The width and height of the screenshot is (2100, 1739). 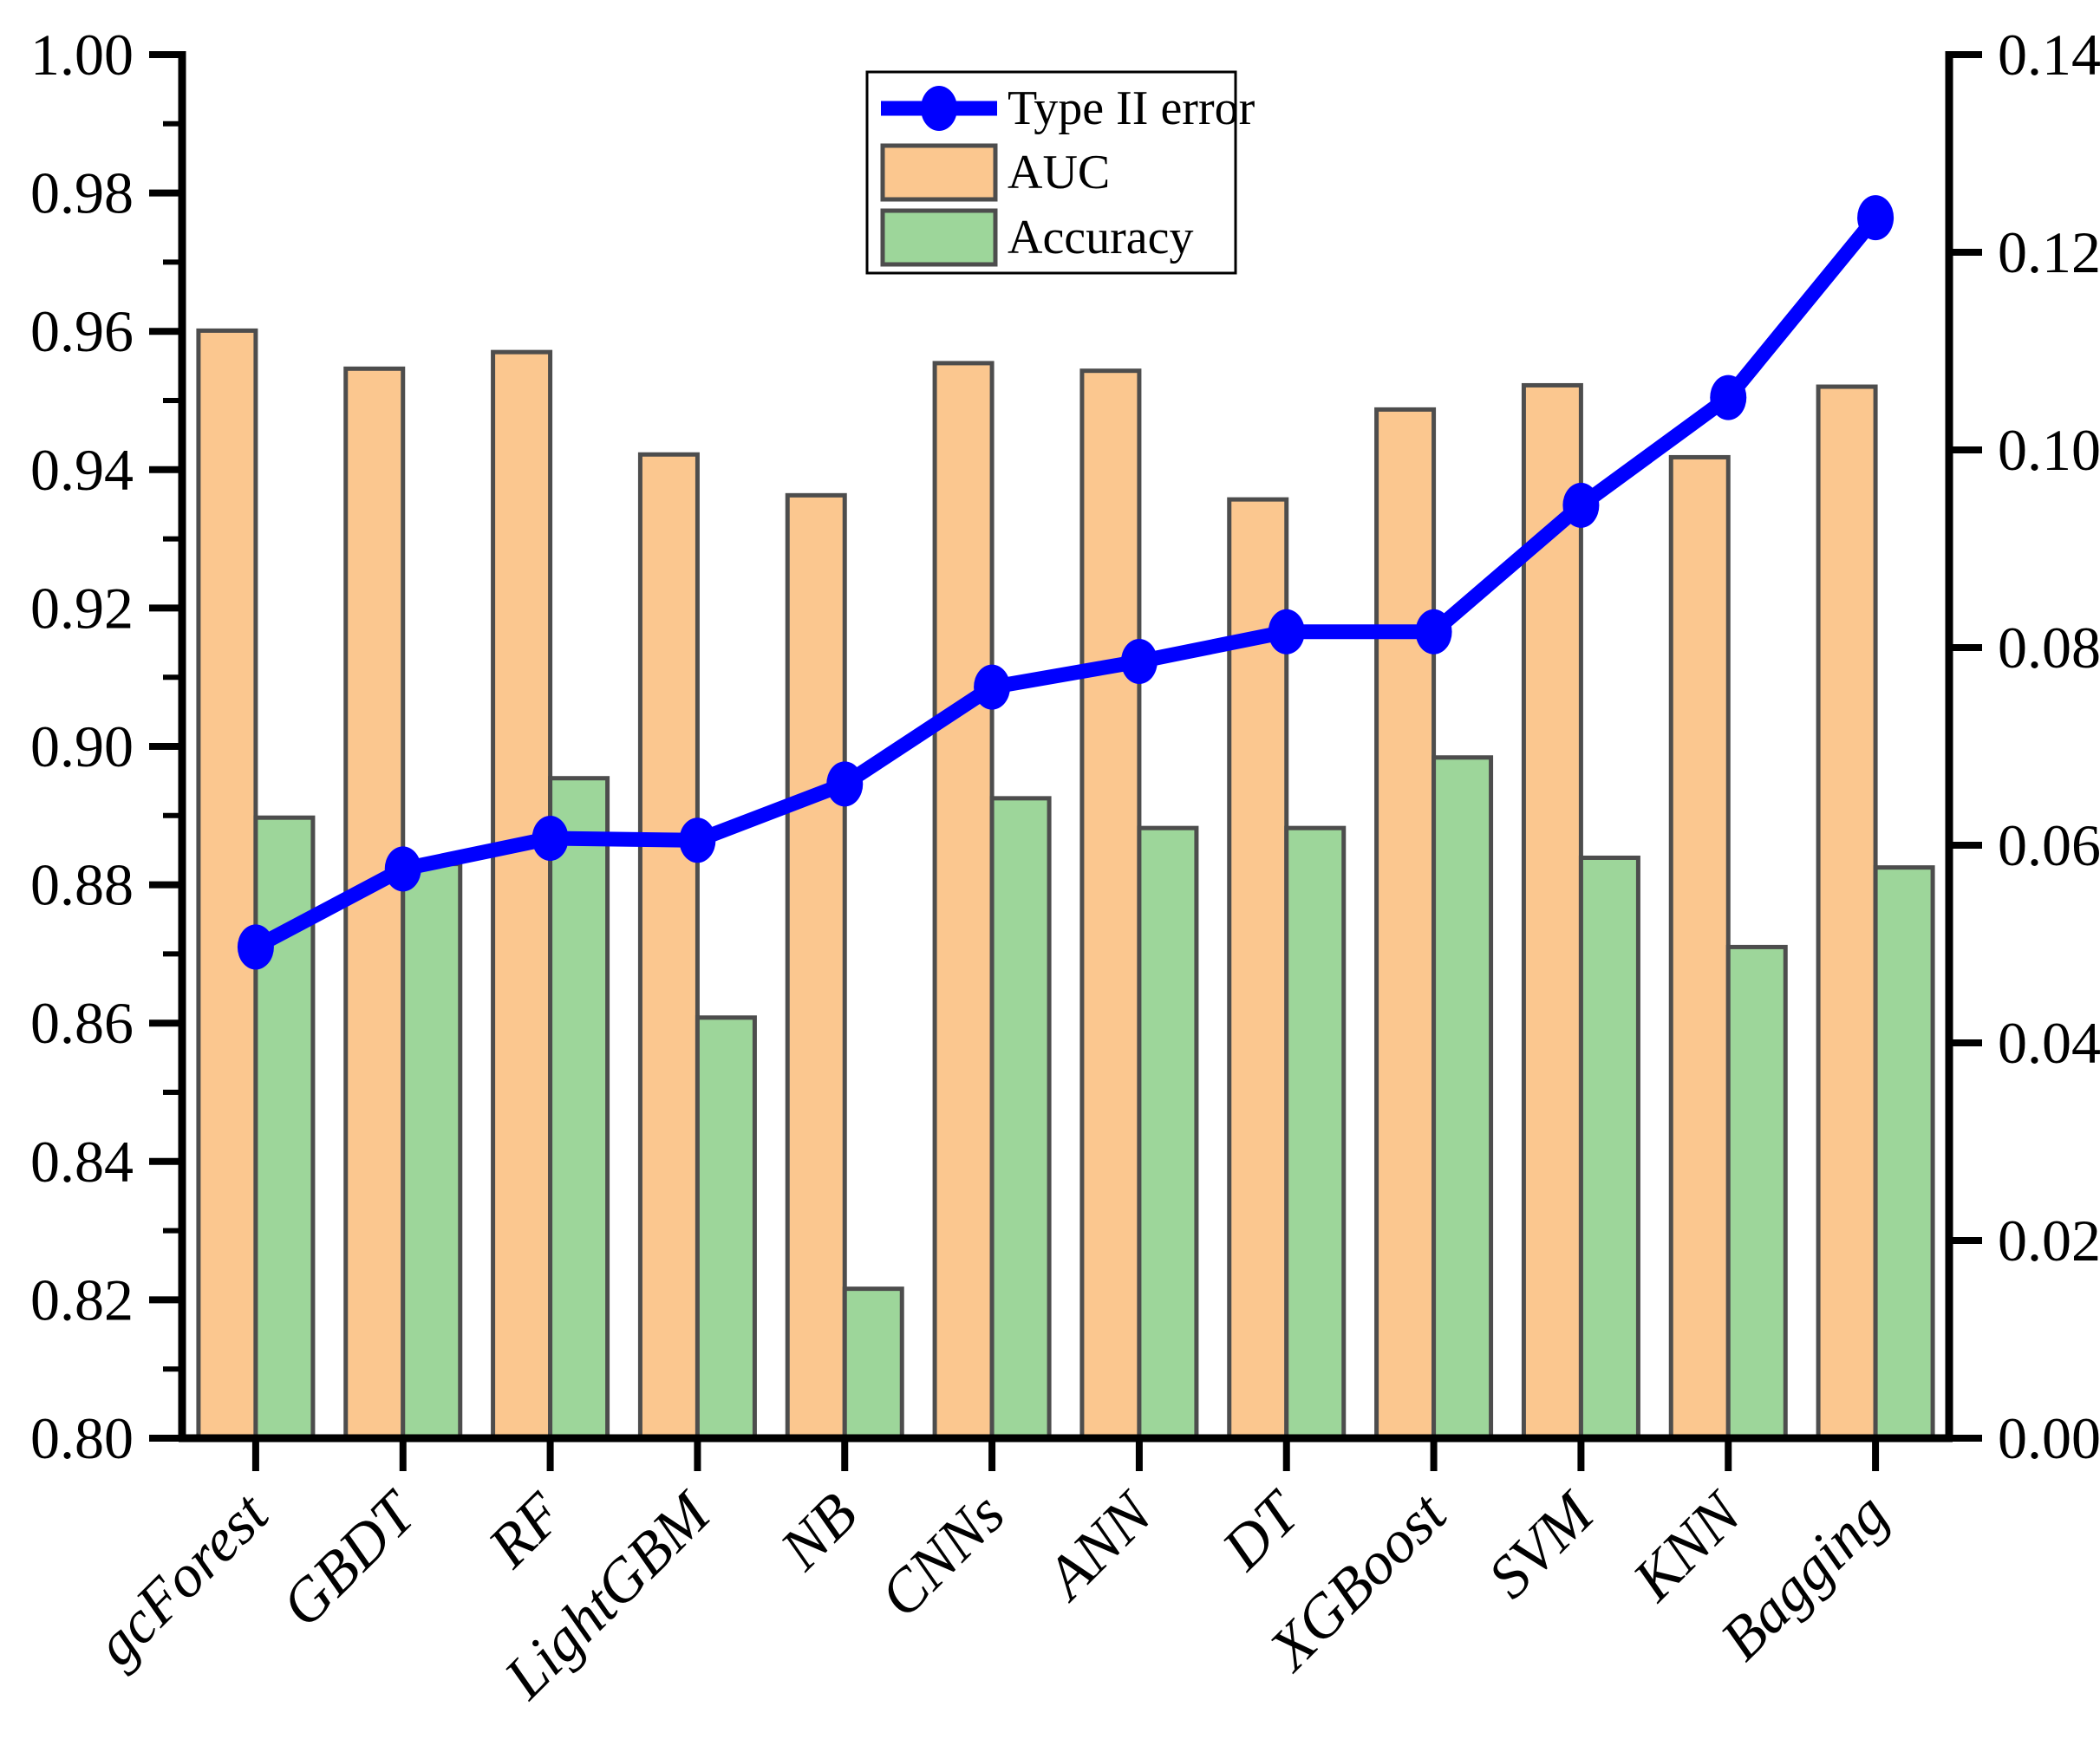 What do you see at coordinates (963, 901) in the screenshot?
I see `bar-auc-CNNs` at bounding box center [963, 901].